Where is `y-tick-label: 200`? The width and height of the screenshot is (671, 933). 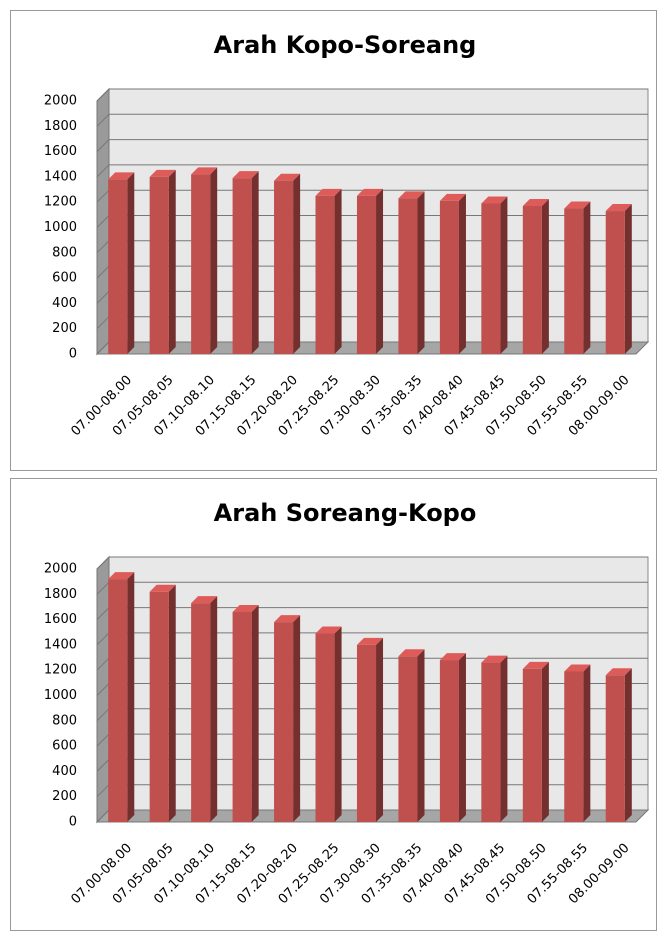 y-tick-label: 200 is located at coordinates (64, 328).